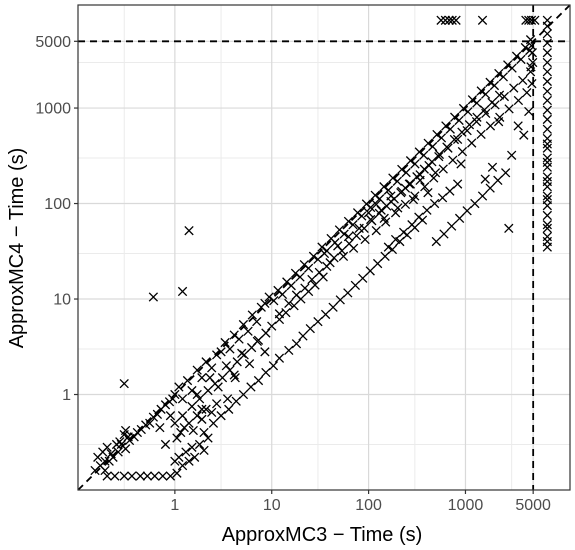 This screenshot has width=575, height=550. What do you see at coordinates (360, 502) in the screenshot?
I see `x-axis-ticks: 1 10 100 1000 5000` at bounding box center [360, 502].